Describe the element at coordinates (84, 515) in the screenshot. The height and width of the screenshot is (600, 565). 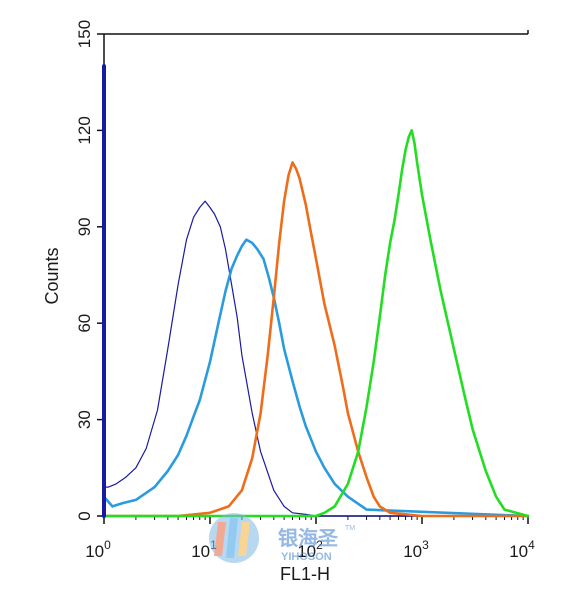
I see `y-tick-label: 0` at that location.